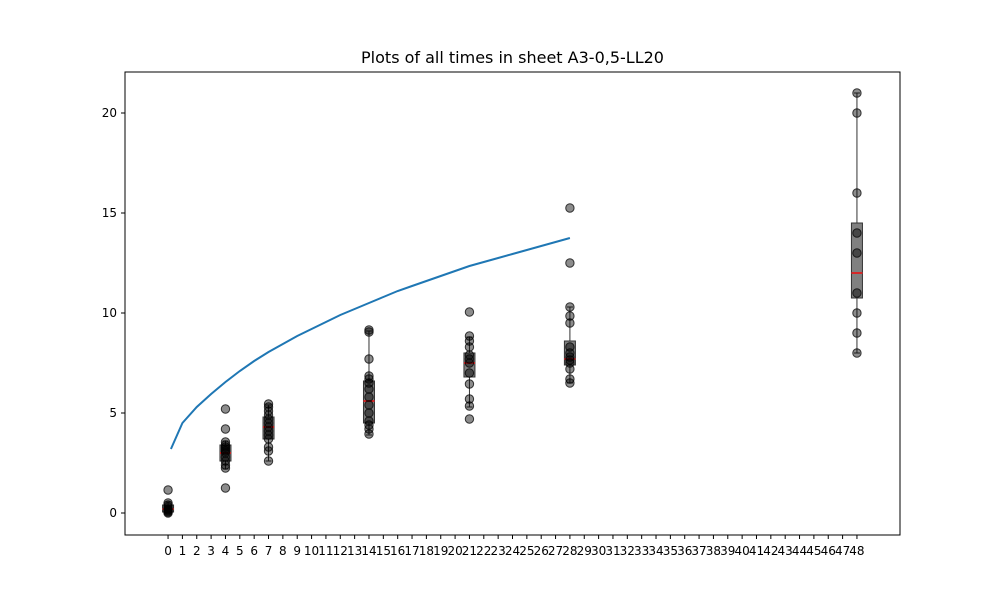  I want to click on x-tick-label: 13, so click(354, 551).